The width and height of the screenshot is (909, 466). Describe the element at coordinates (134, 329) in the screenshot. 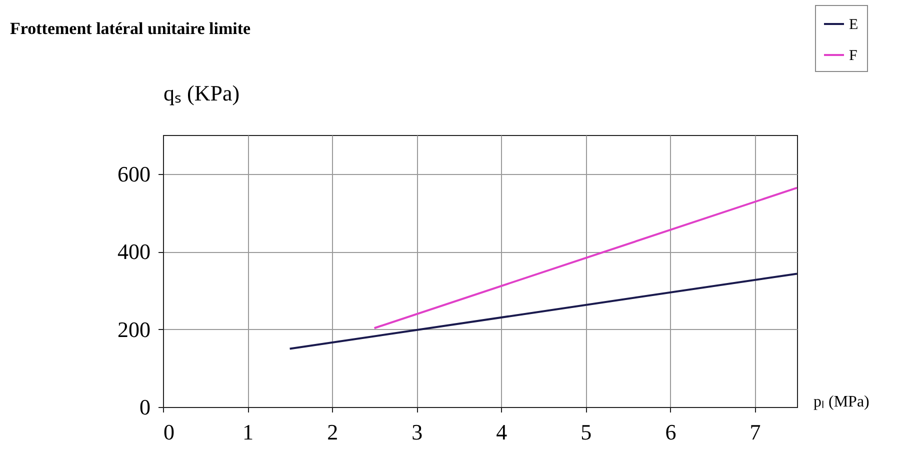

I see `y-tick-label: 200` at that location.